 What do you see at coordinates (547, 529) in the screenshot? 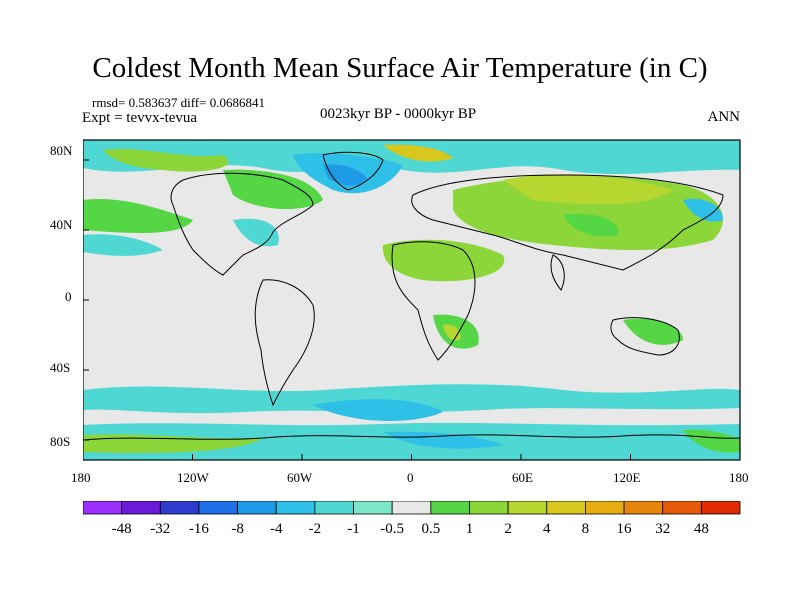
I see `colorbar-label: 4` at bounding box center [547, 529].